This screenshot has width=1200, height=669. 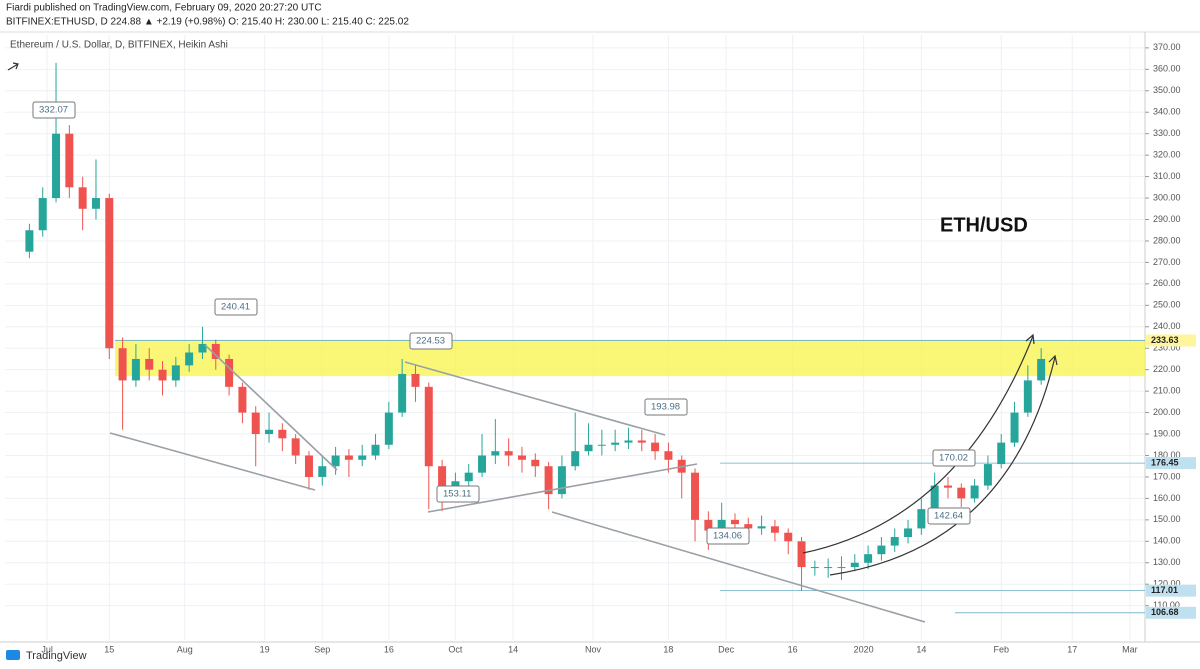 I want to click on footer-brand: TradingView, so click(x=56, y=656).